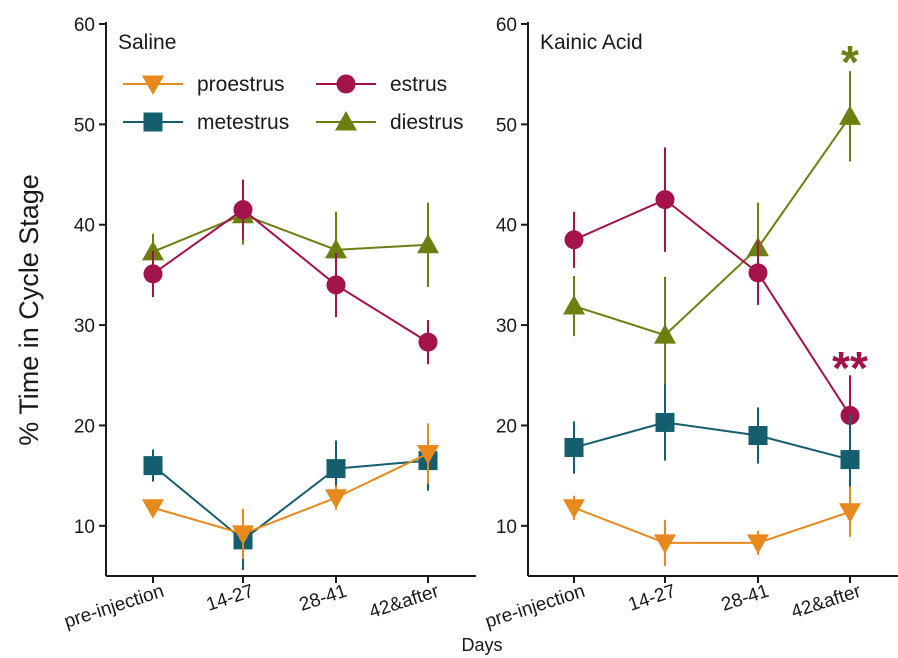  What do you see at coordinates (850, 62) in the screenshot?
I see `significance-marker: *` at bounding box center [850, 62].